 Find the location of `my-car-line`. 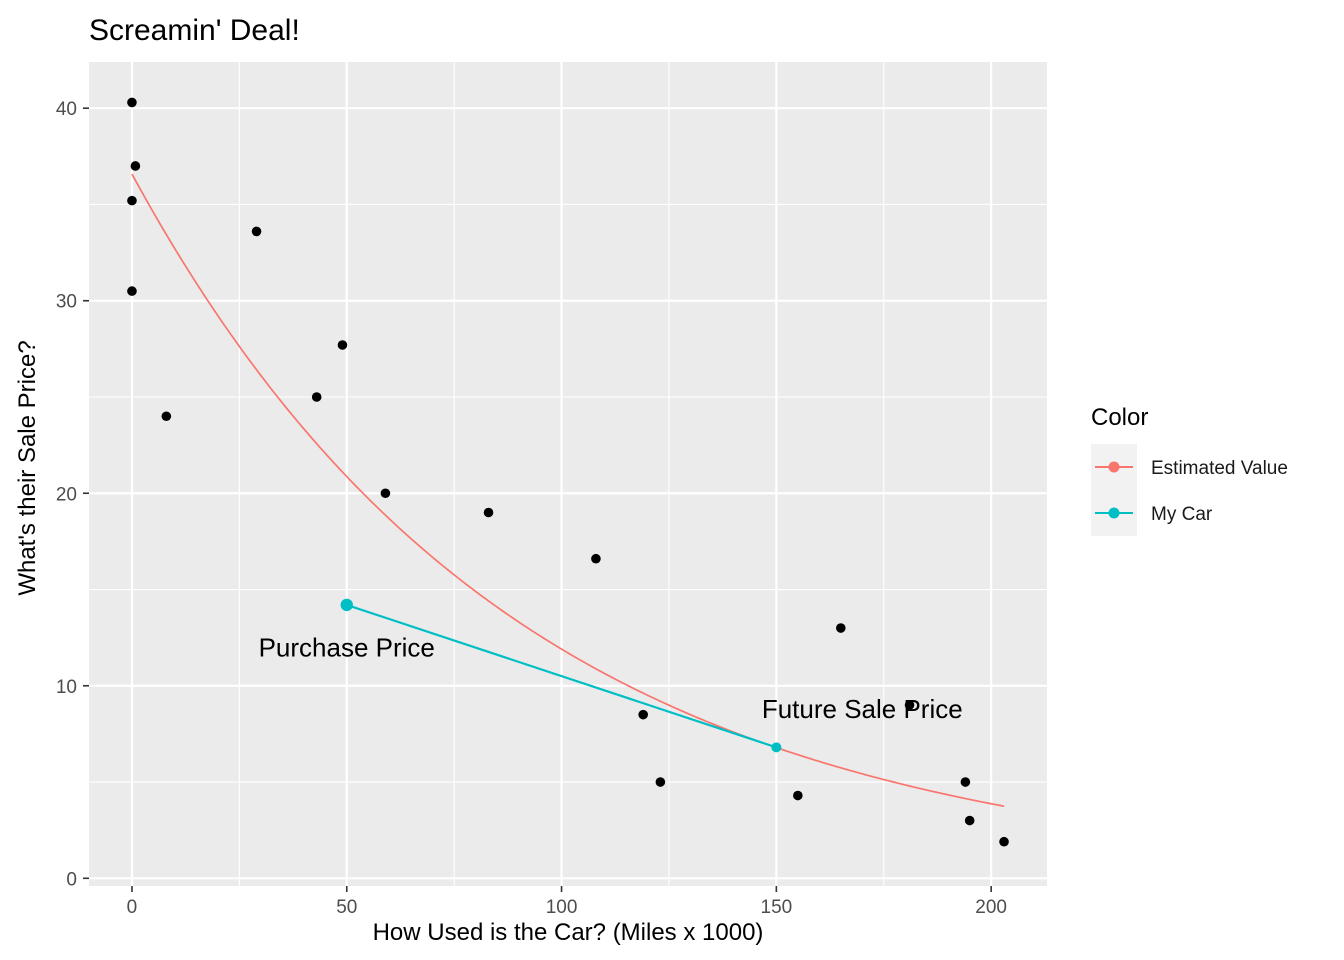

my-car-line is located at coordinates (561, 676).